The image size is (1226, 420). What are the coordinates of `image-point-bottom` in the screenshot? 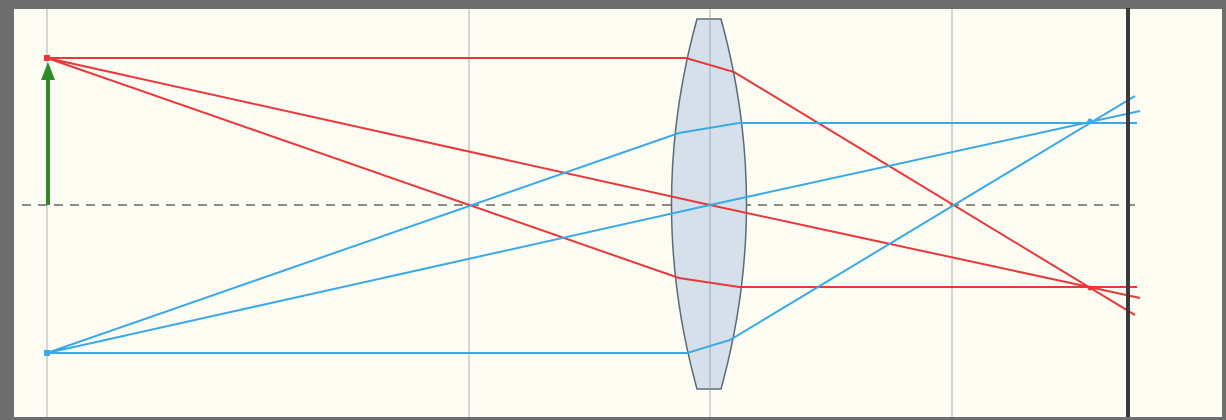 It's located at (1090, 288).